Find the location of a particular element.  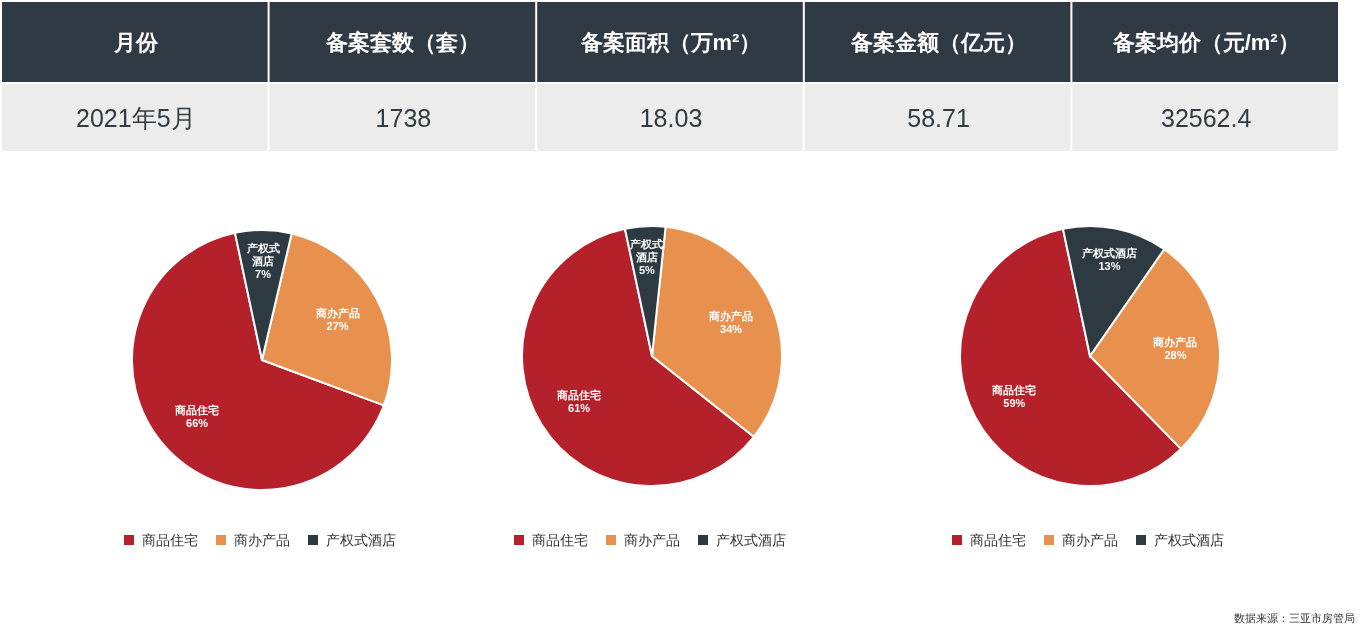

category-label: 备案面积（万m²） is located at coordinates (670, 42).